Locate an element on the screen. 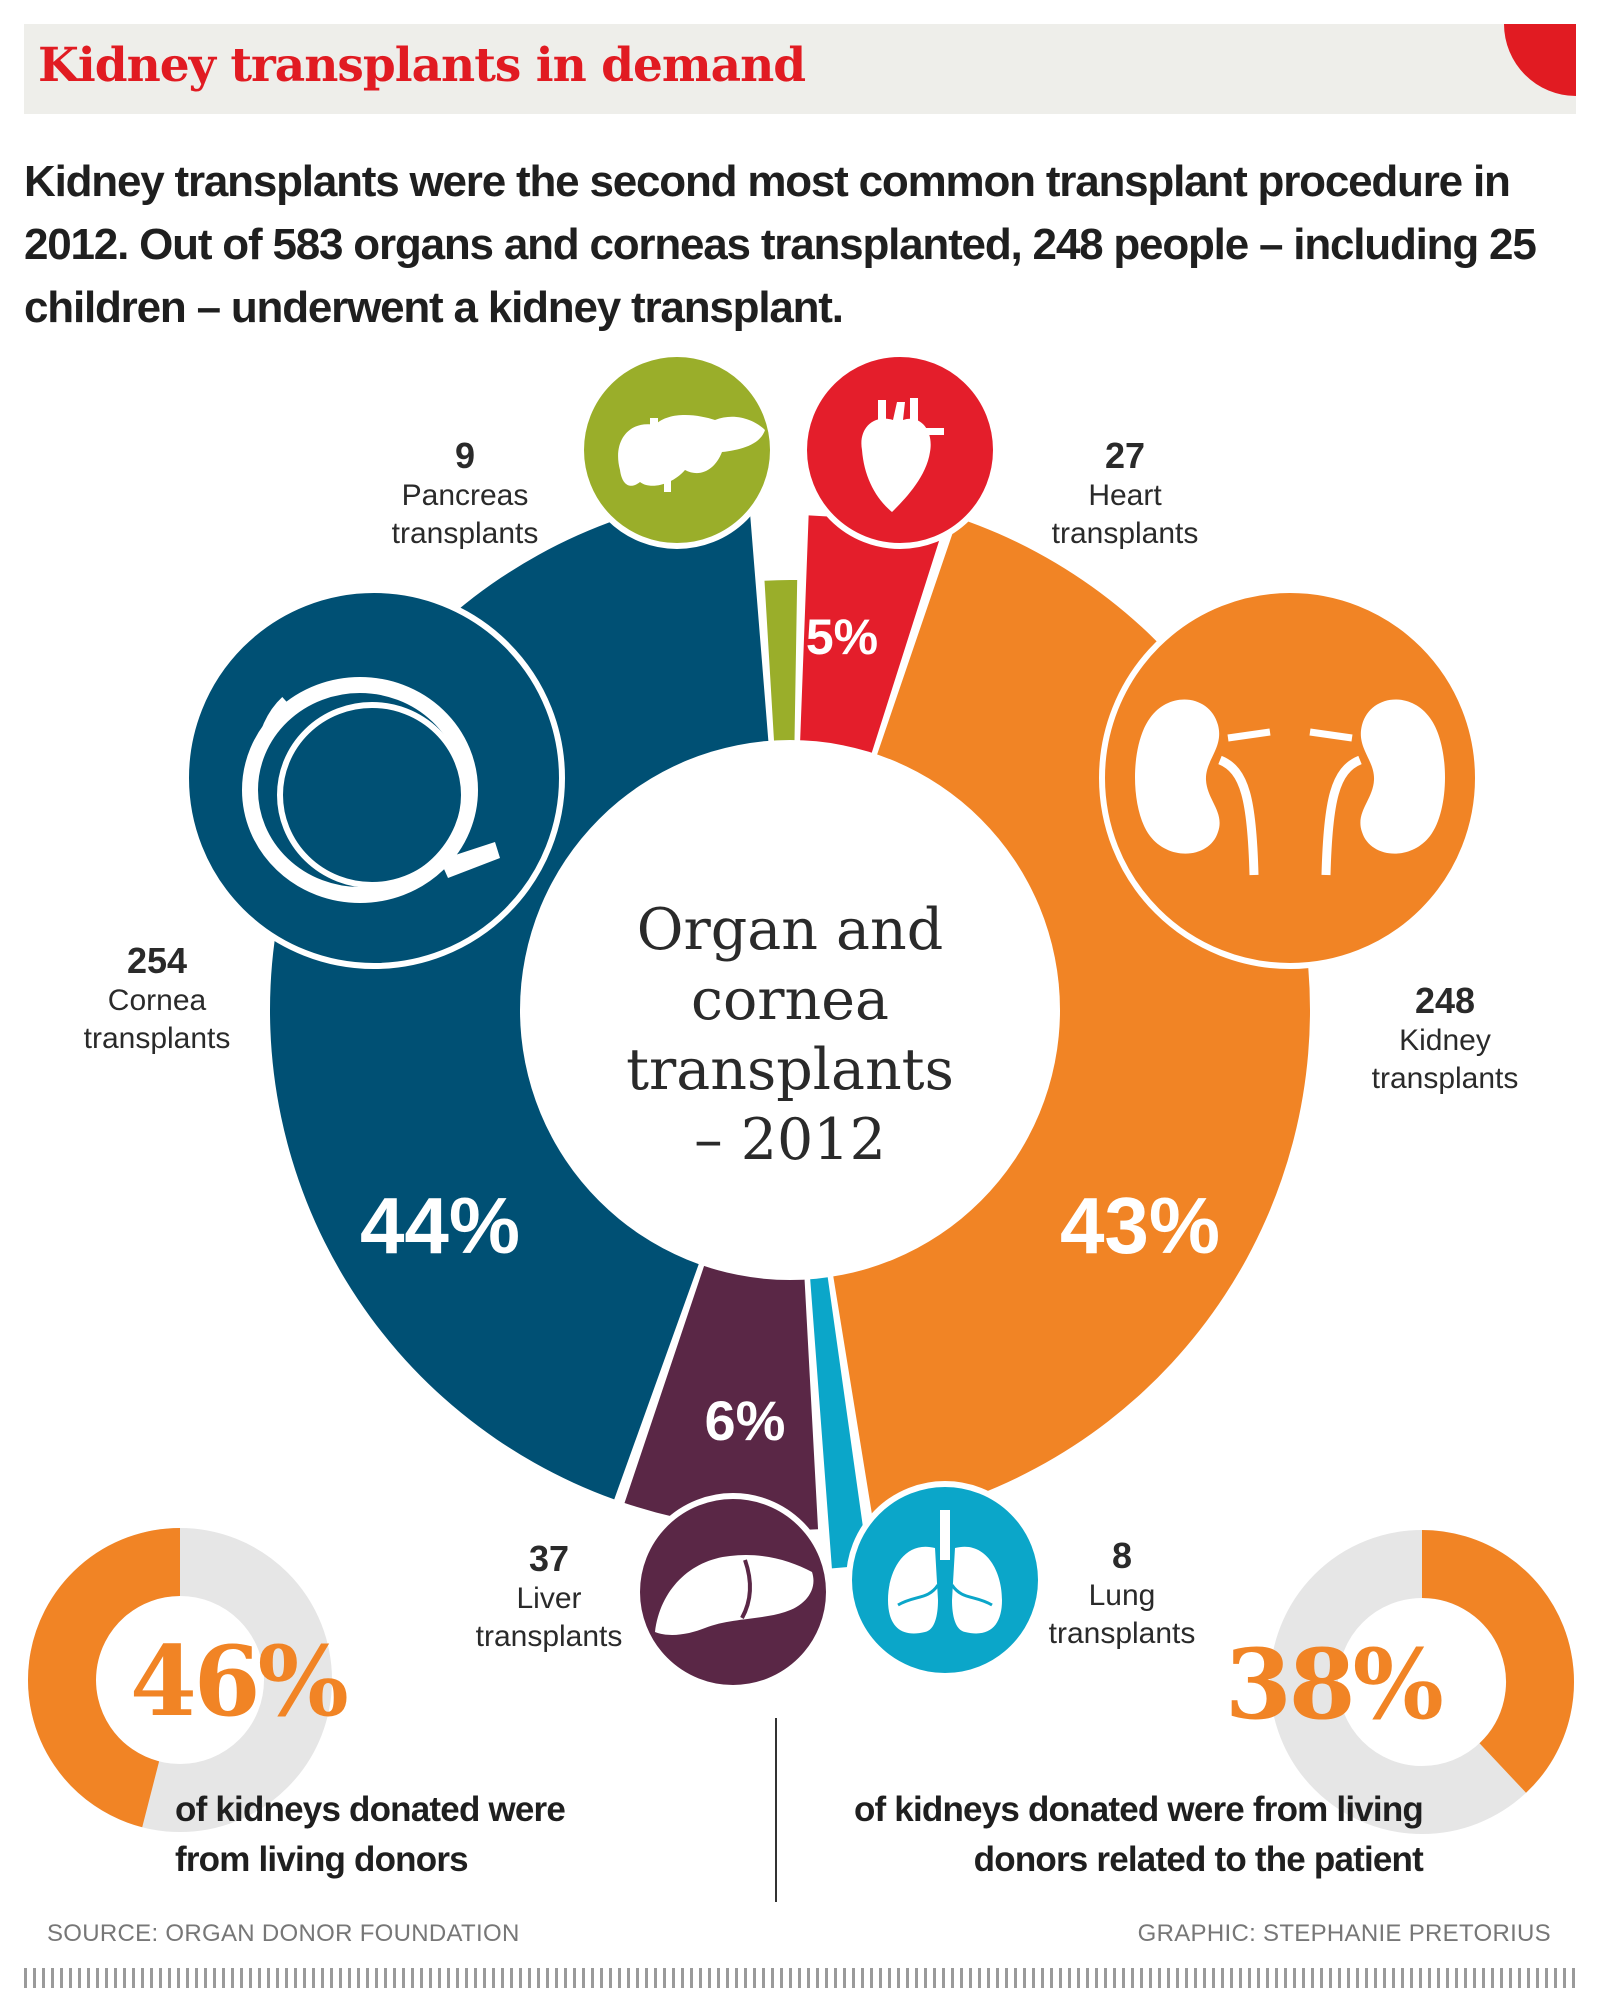  liver-name: Liver is located at coordinates (549, 1598).